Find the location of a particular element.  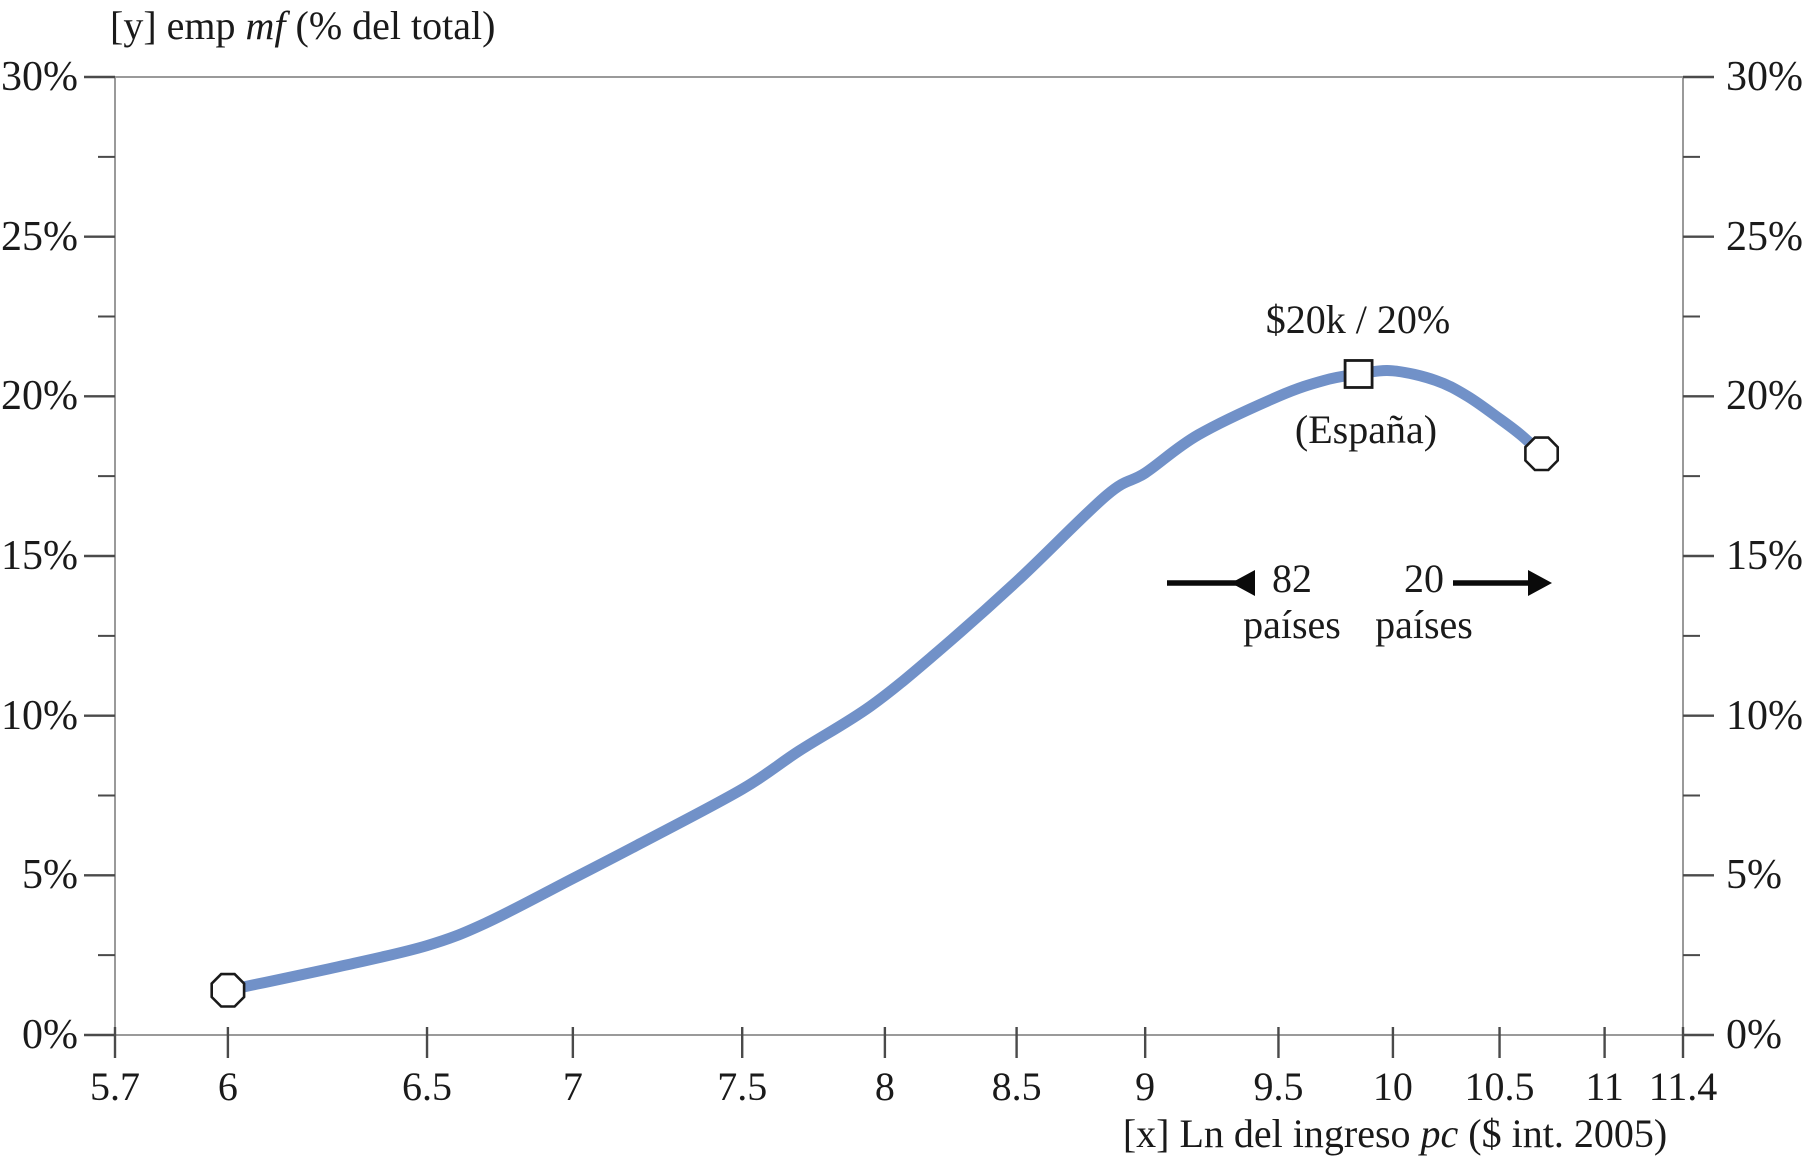

y-tick-label-right: 0% is located at coordinates (1754, 1035).